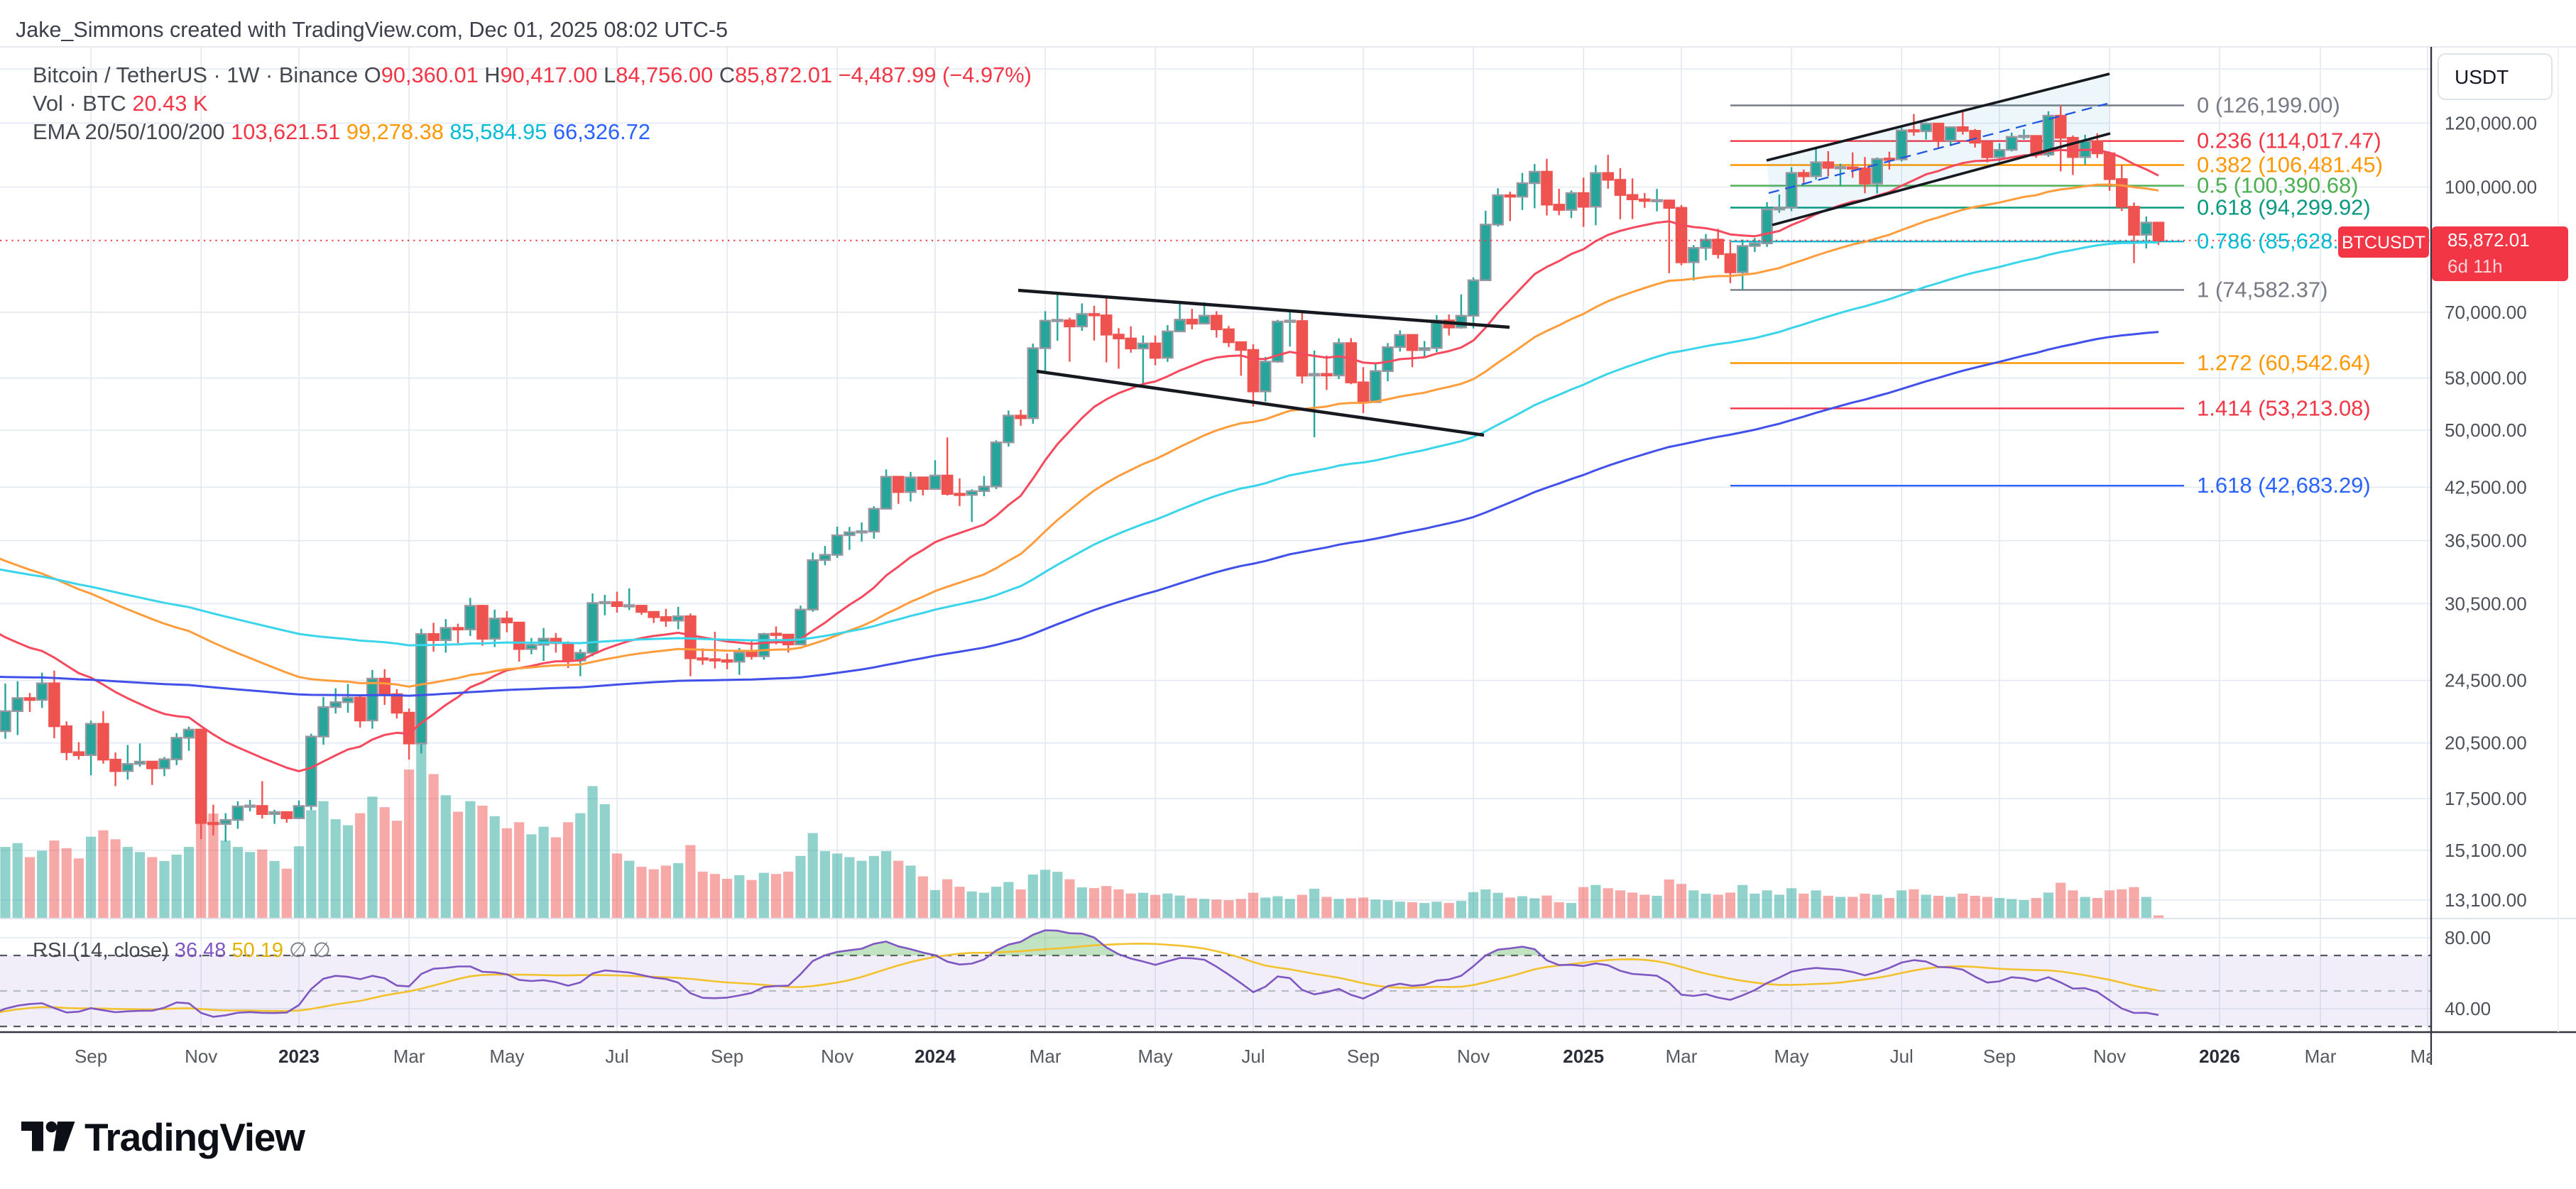  I want to click on svg-text: 80.00, so click(2468, 937).